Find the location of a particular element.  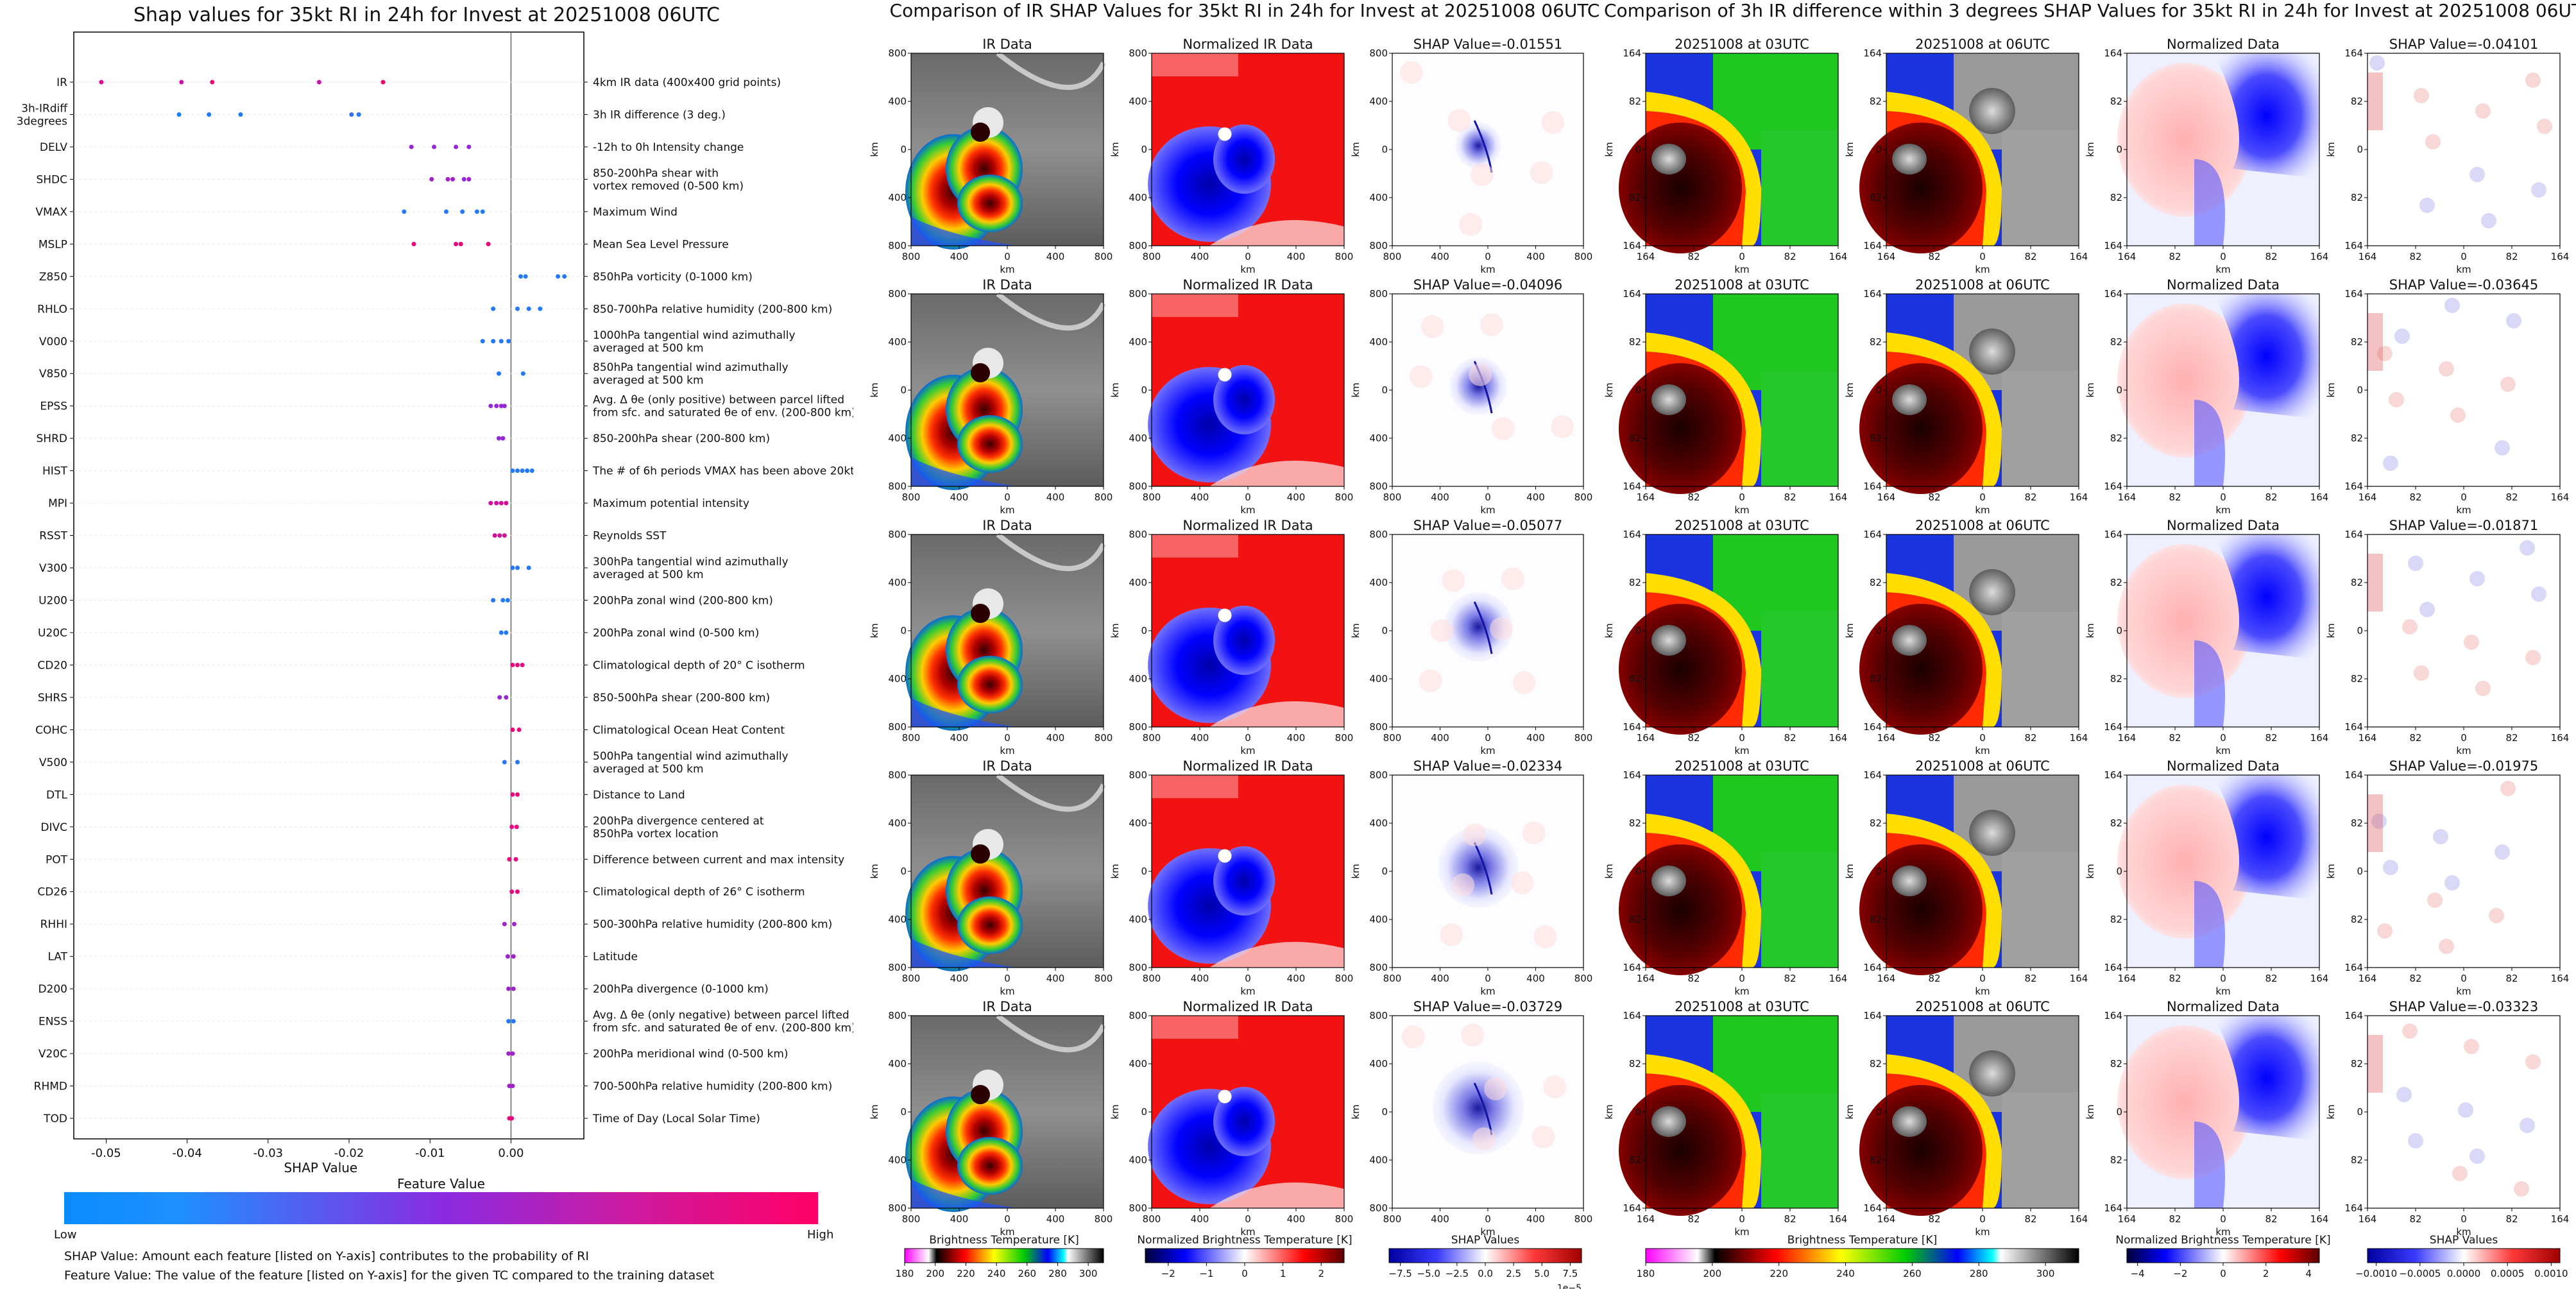

bt-warm-region is located at coordinates (2040, 669).